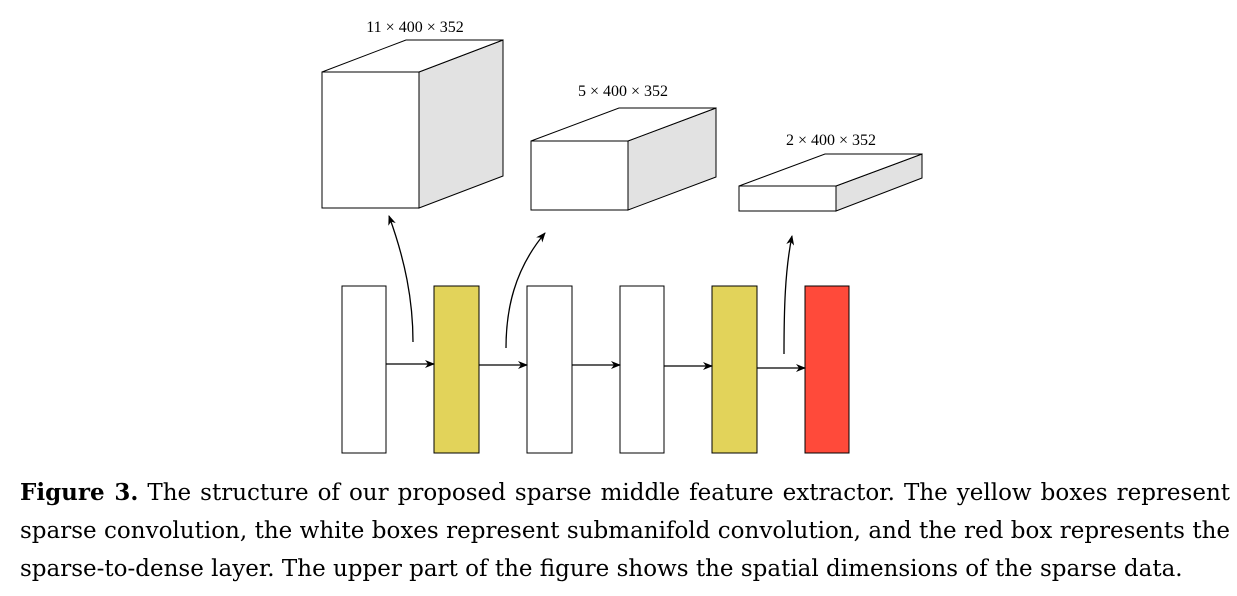 This screenshot has height=596, width=1237. Describe the element at coordinates (831, 140) in the screenshot. I see `volume-3-label: 2 × 400 × 352` at that location.